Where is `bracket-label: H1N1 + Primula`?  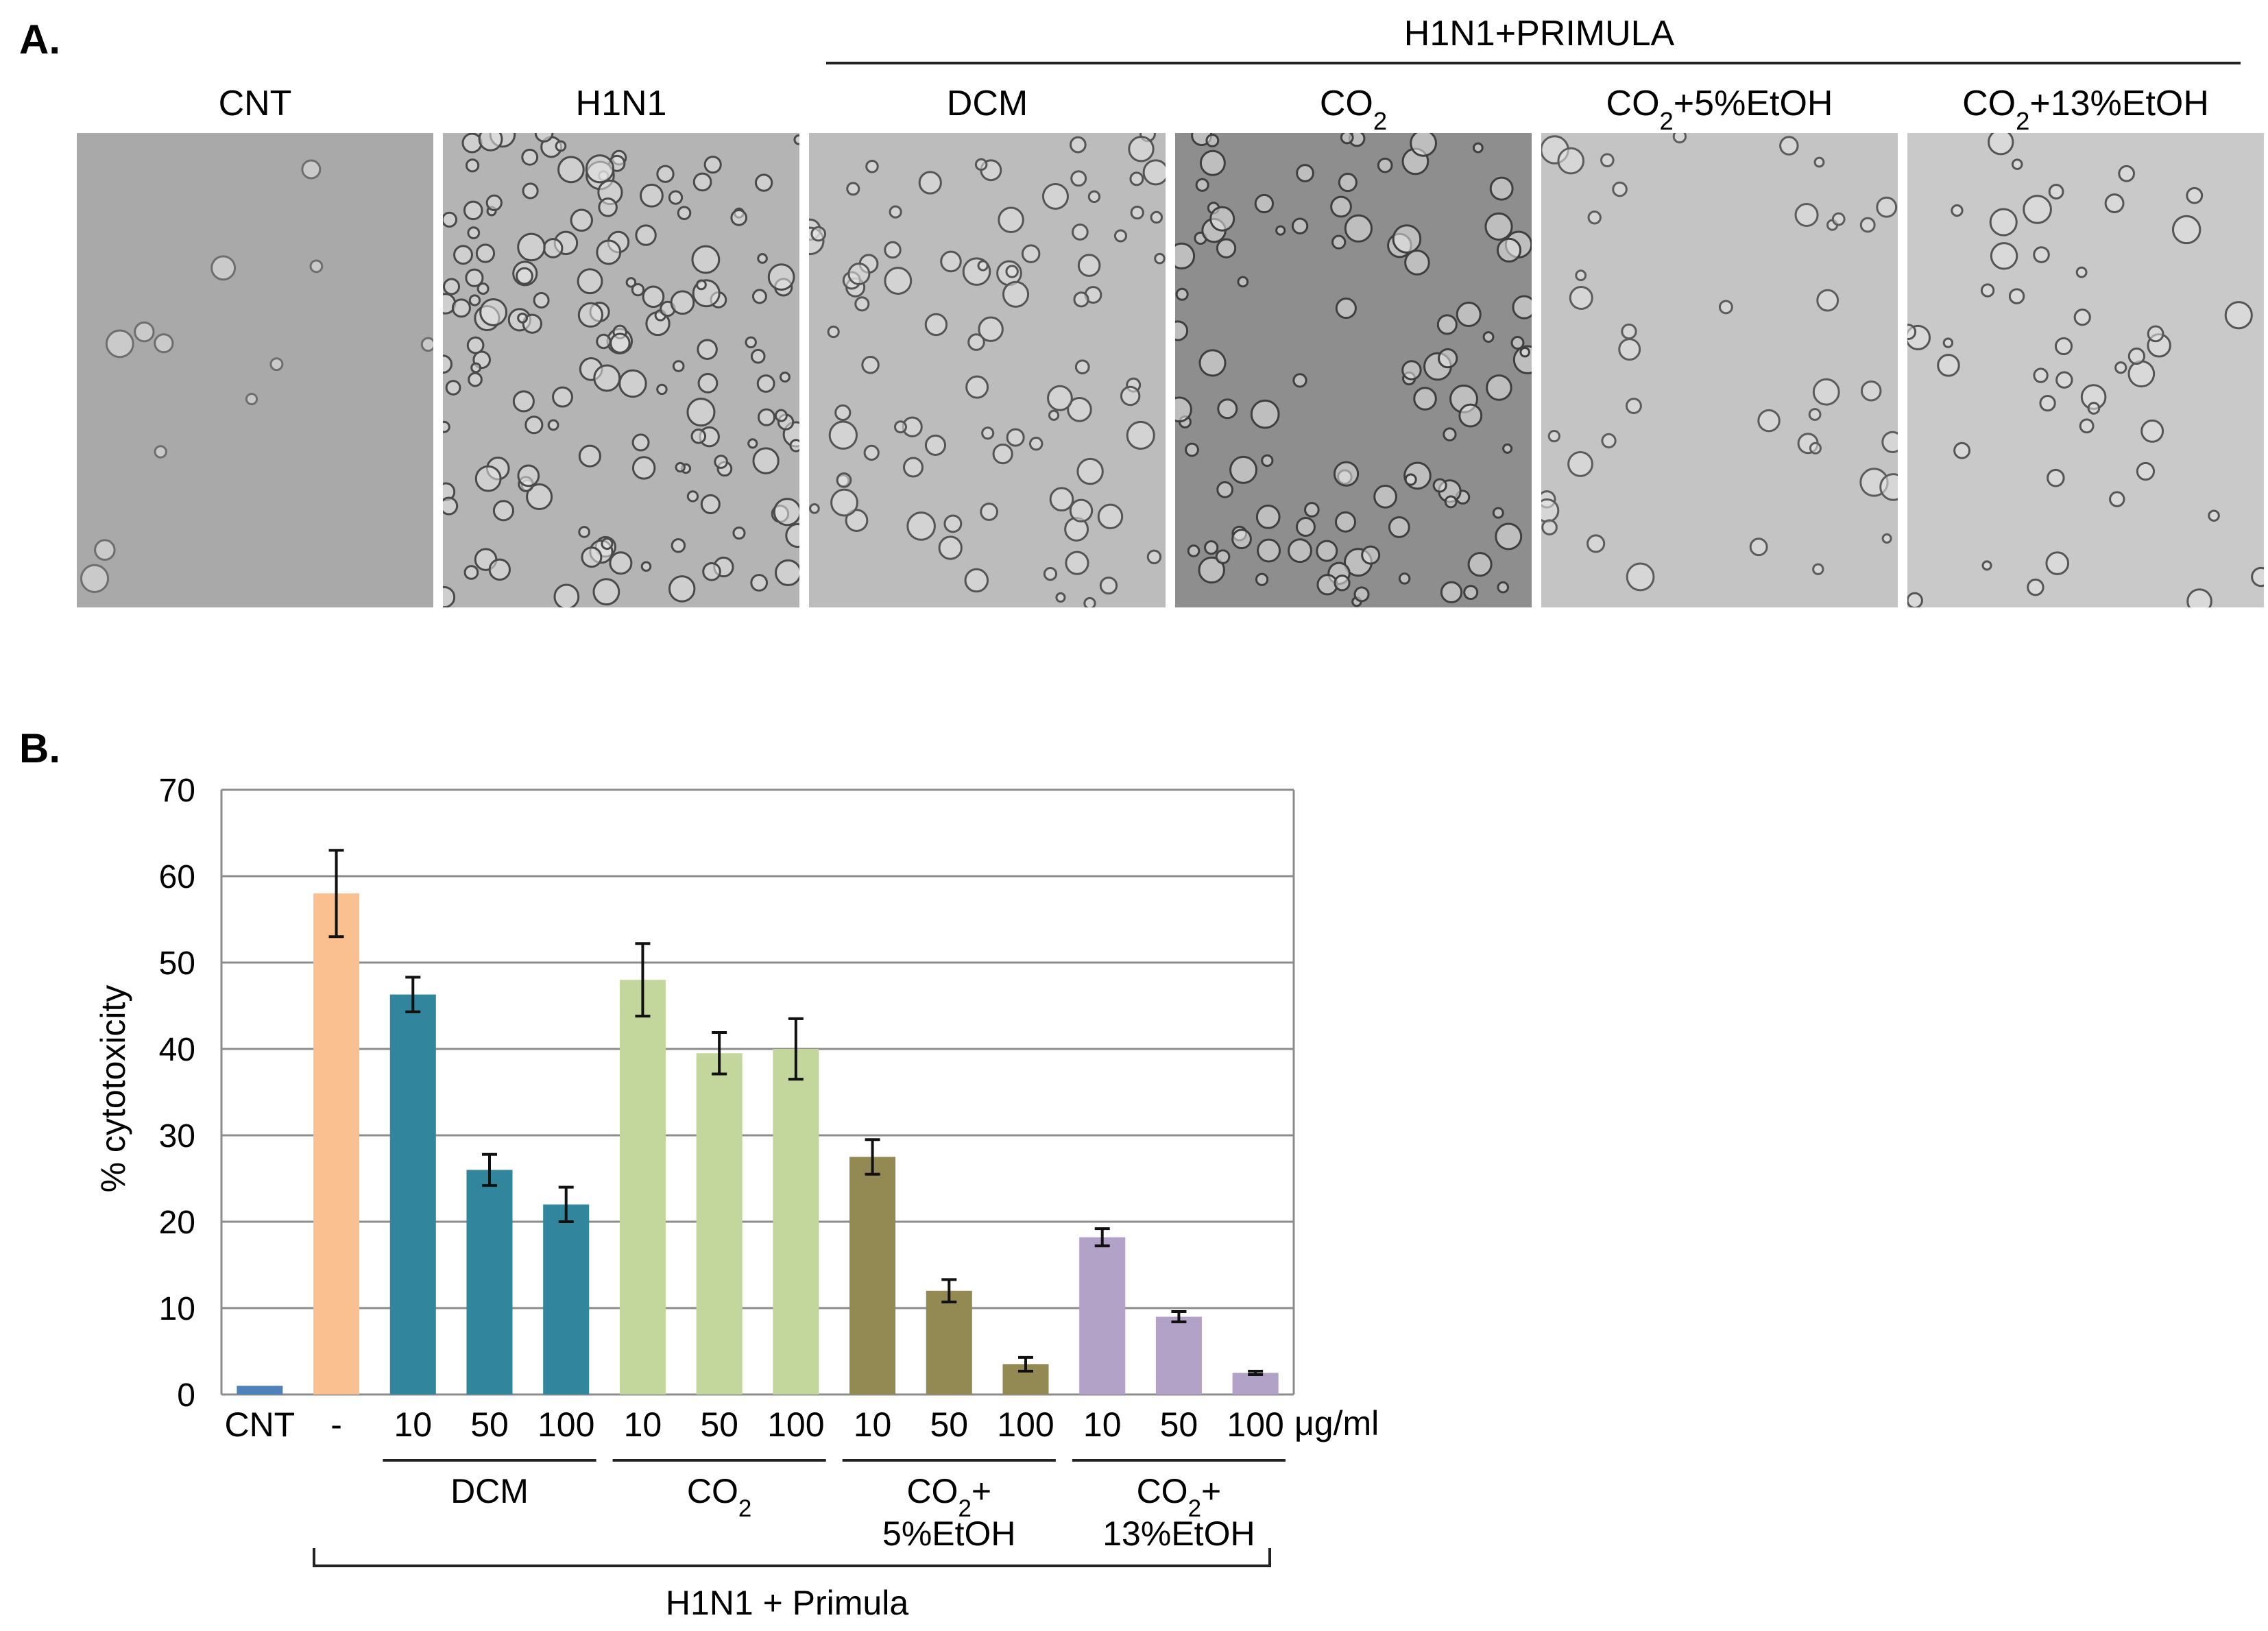
bracket-label: H1N1 + Primula is located at coordinates (787, 1603).